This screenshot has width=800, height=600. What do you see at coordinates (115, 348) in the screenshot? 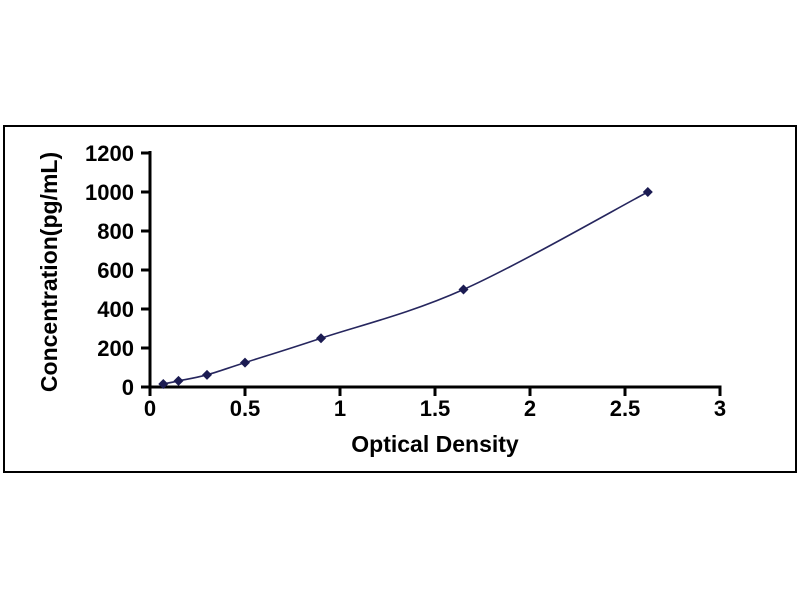
I see `y-tick-label: 200` at bounding box center [115, 348].